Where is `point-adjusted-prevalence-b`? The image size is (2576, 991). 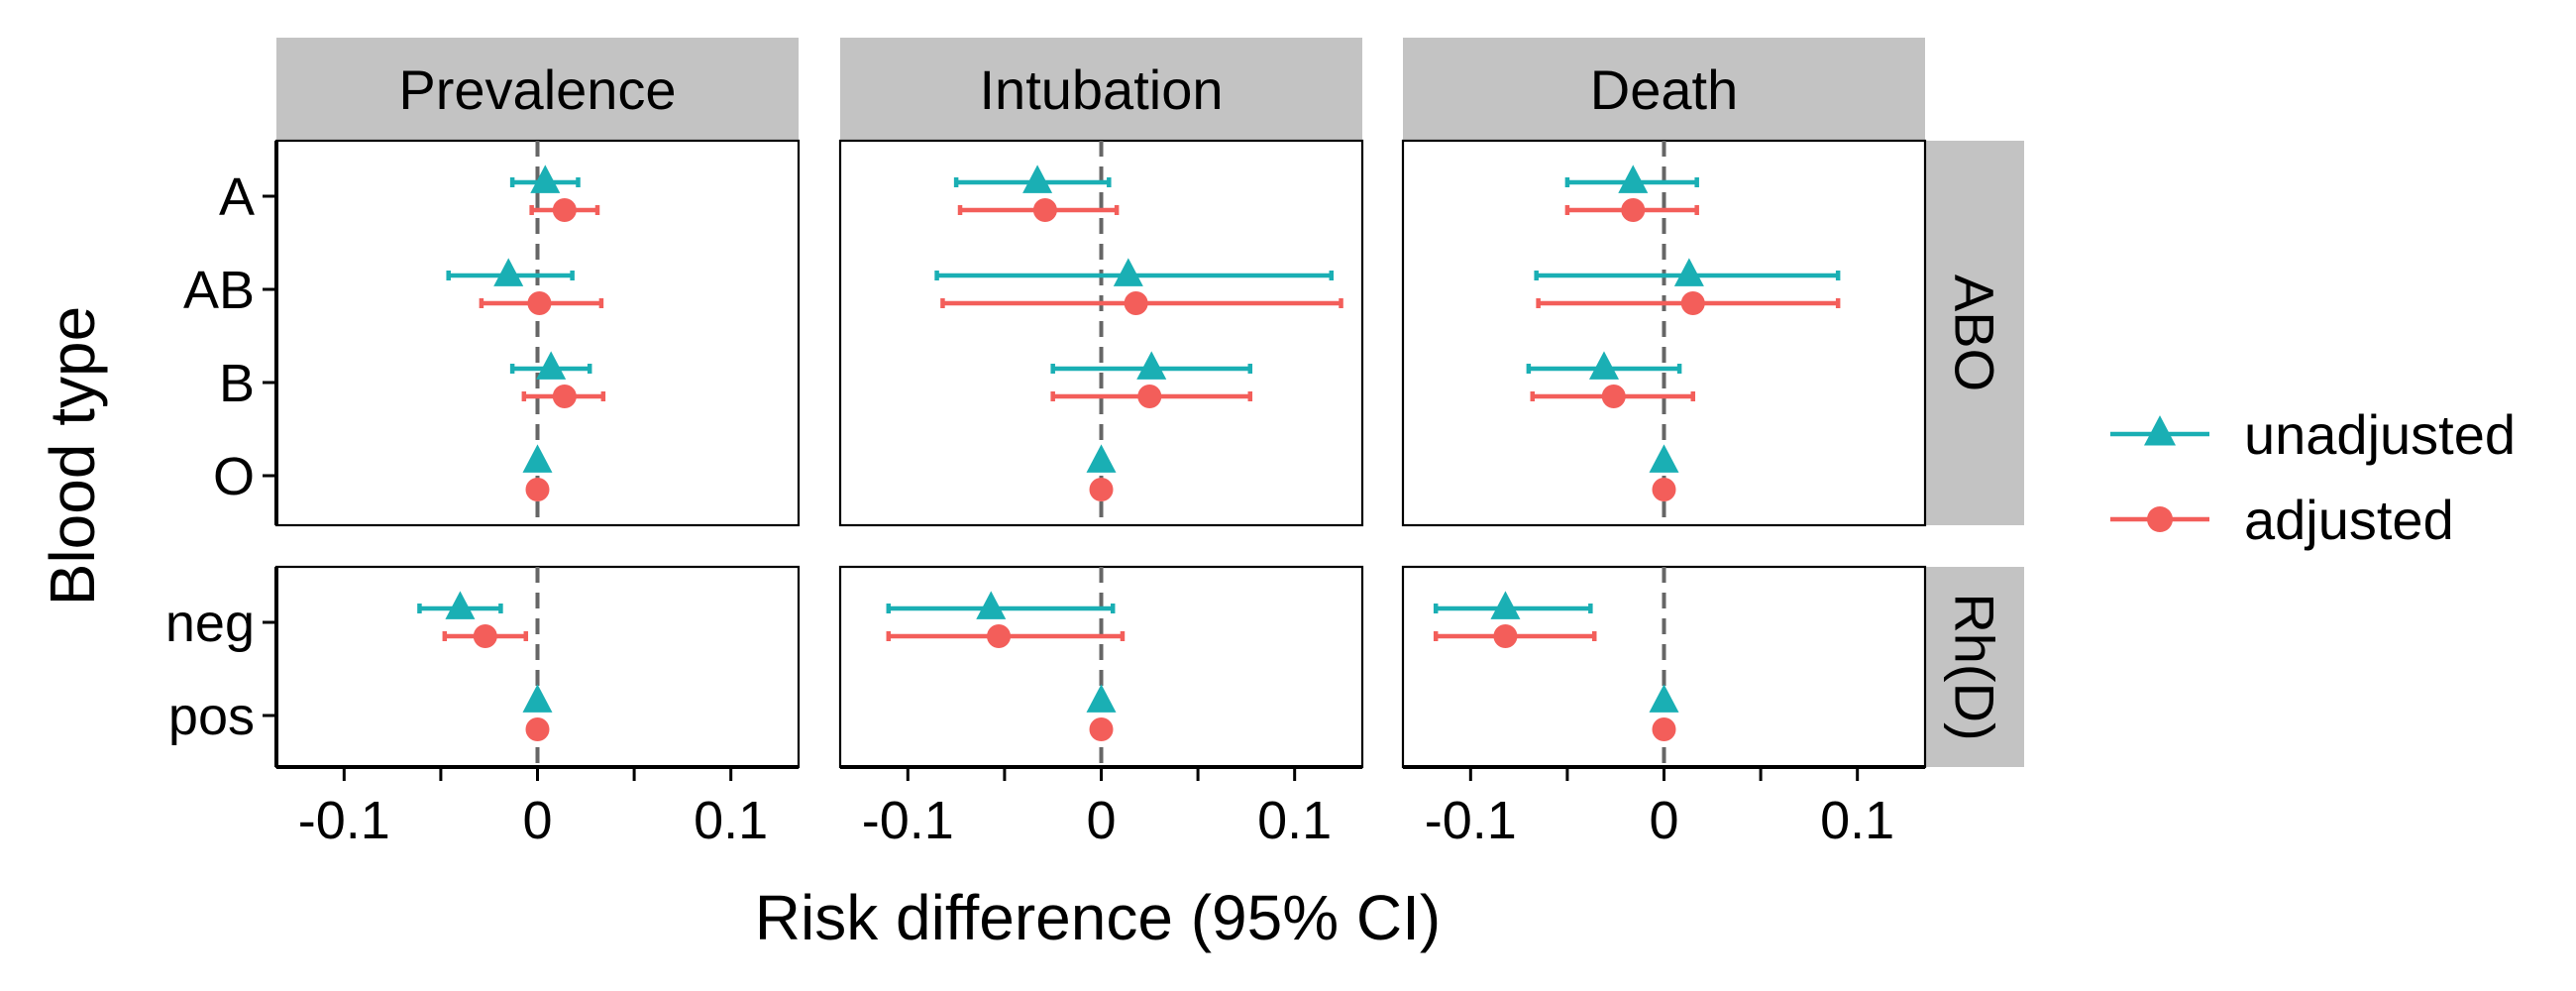
point-adjusted-prevalence-b is located at coordinates (564, 396).